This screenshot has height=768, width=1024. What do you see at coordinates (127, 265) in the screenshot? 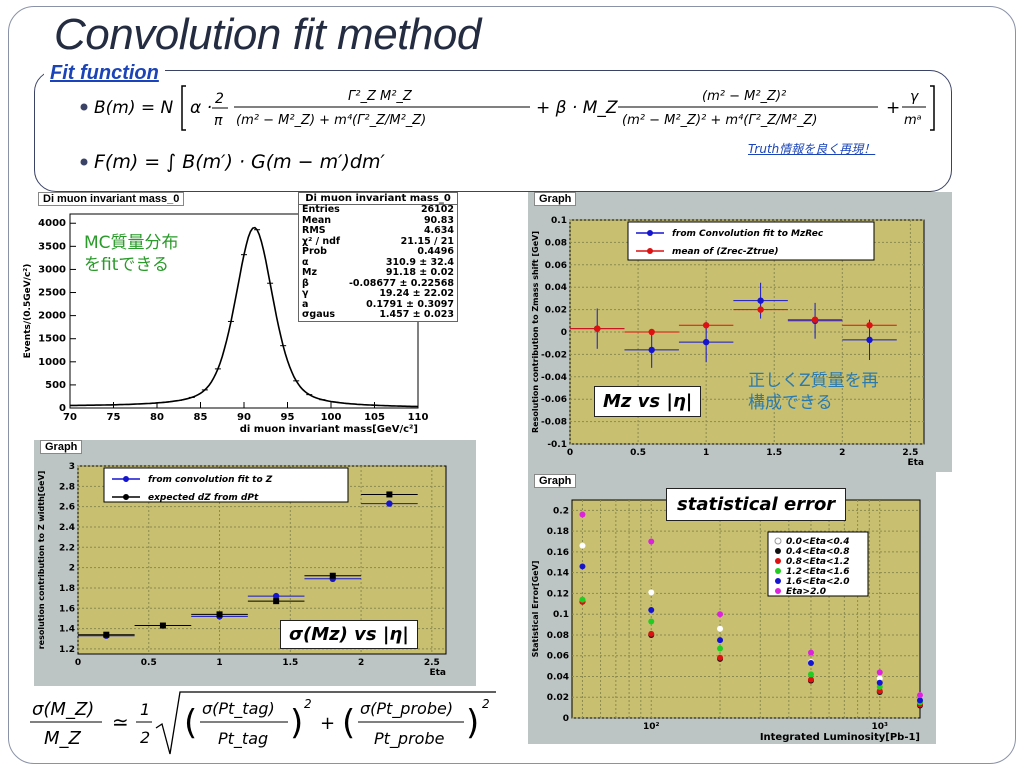
I see `mc-note-line2: をfitできる` at bounding box center [127, 265].